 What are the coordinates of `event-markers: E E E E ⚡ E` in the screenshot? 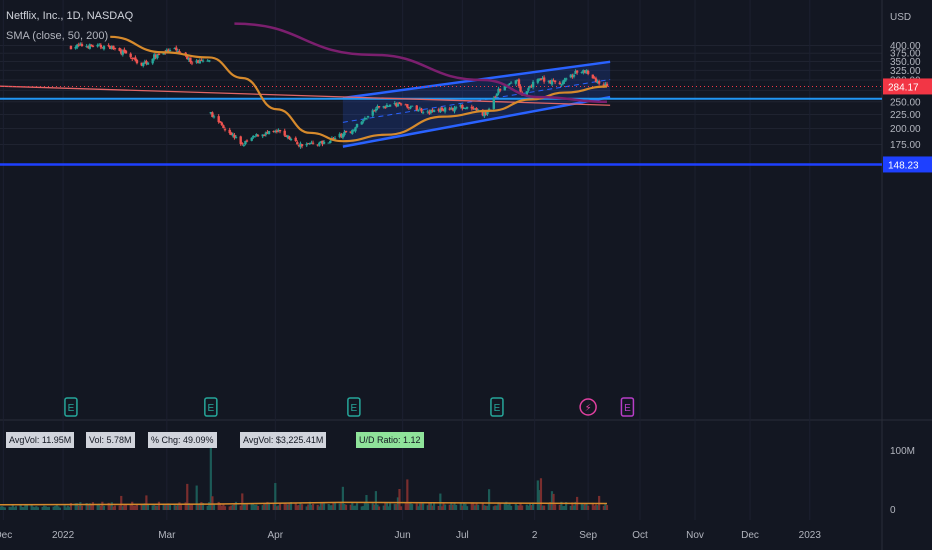 It's located at (349, 407).